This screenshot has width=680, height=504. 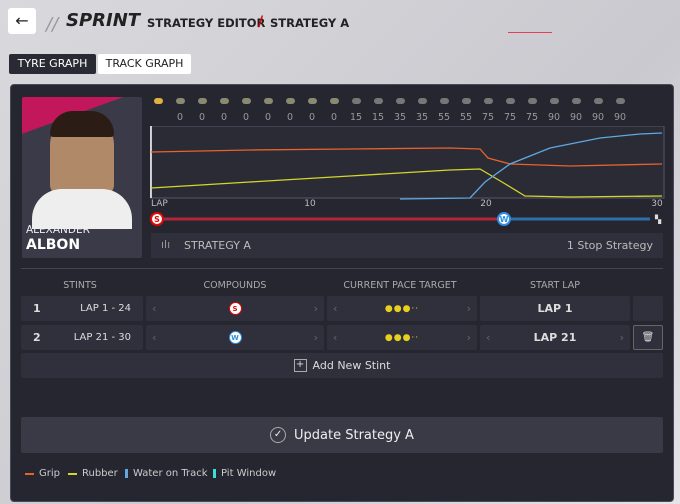 What do you see at coordinates (278, 435) in the screenshot?
I see `check-icon: ✓` at bounding box center [278, 435].